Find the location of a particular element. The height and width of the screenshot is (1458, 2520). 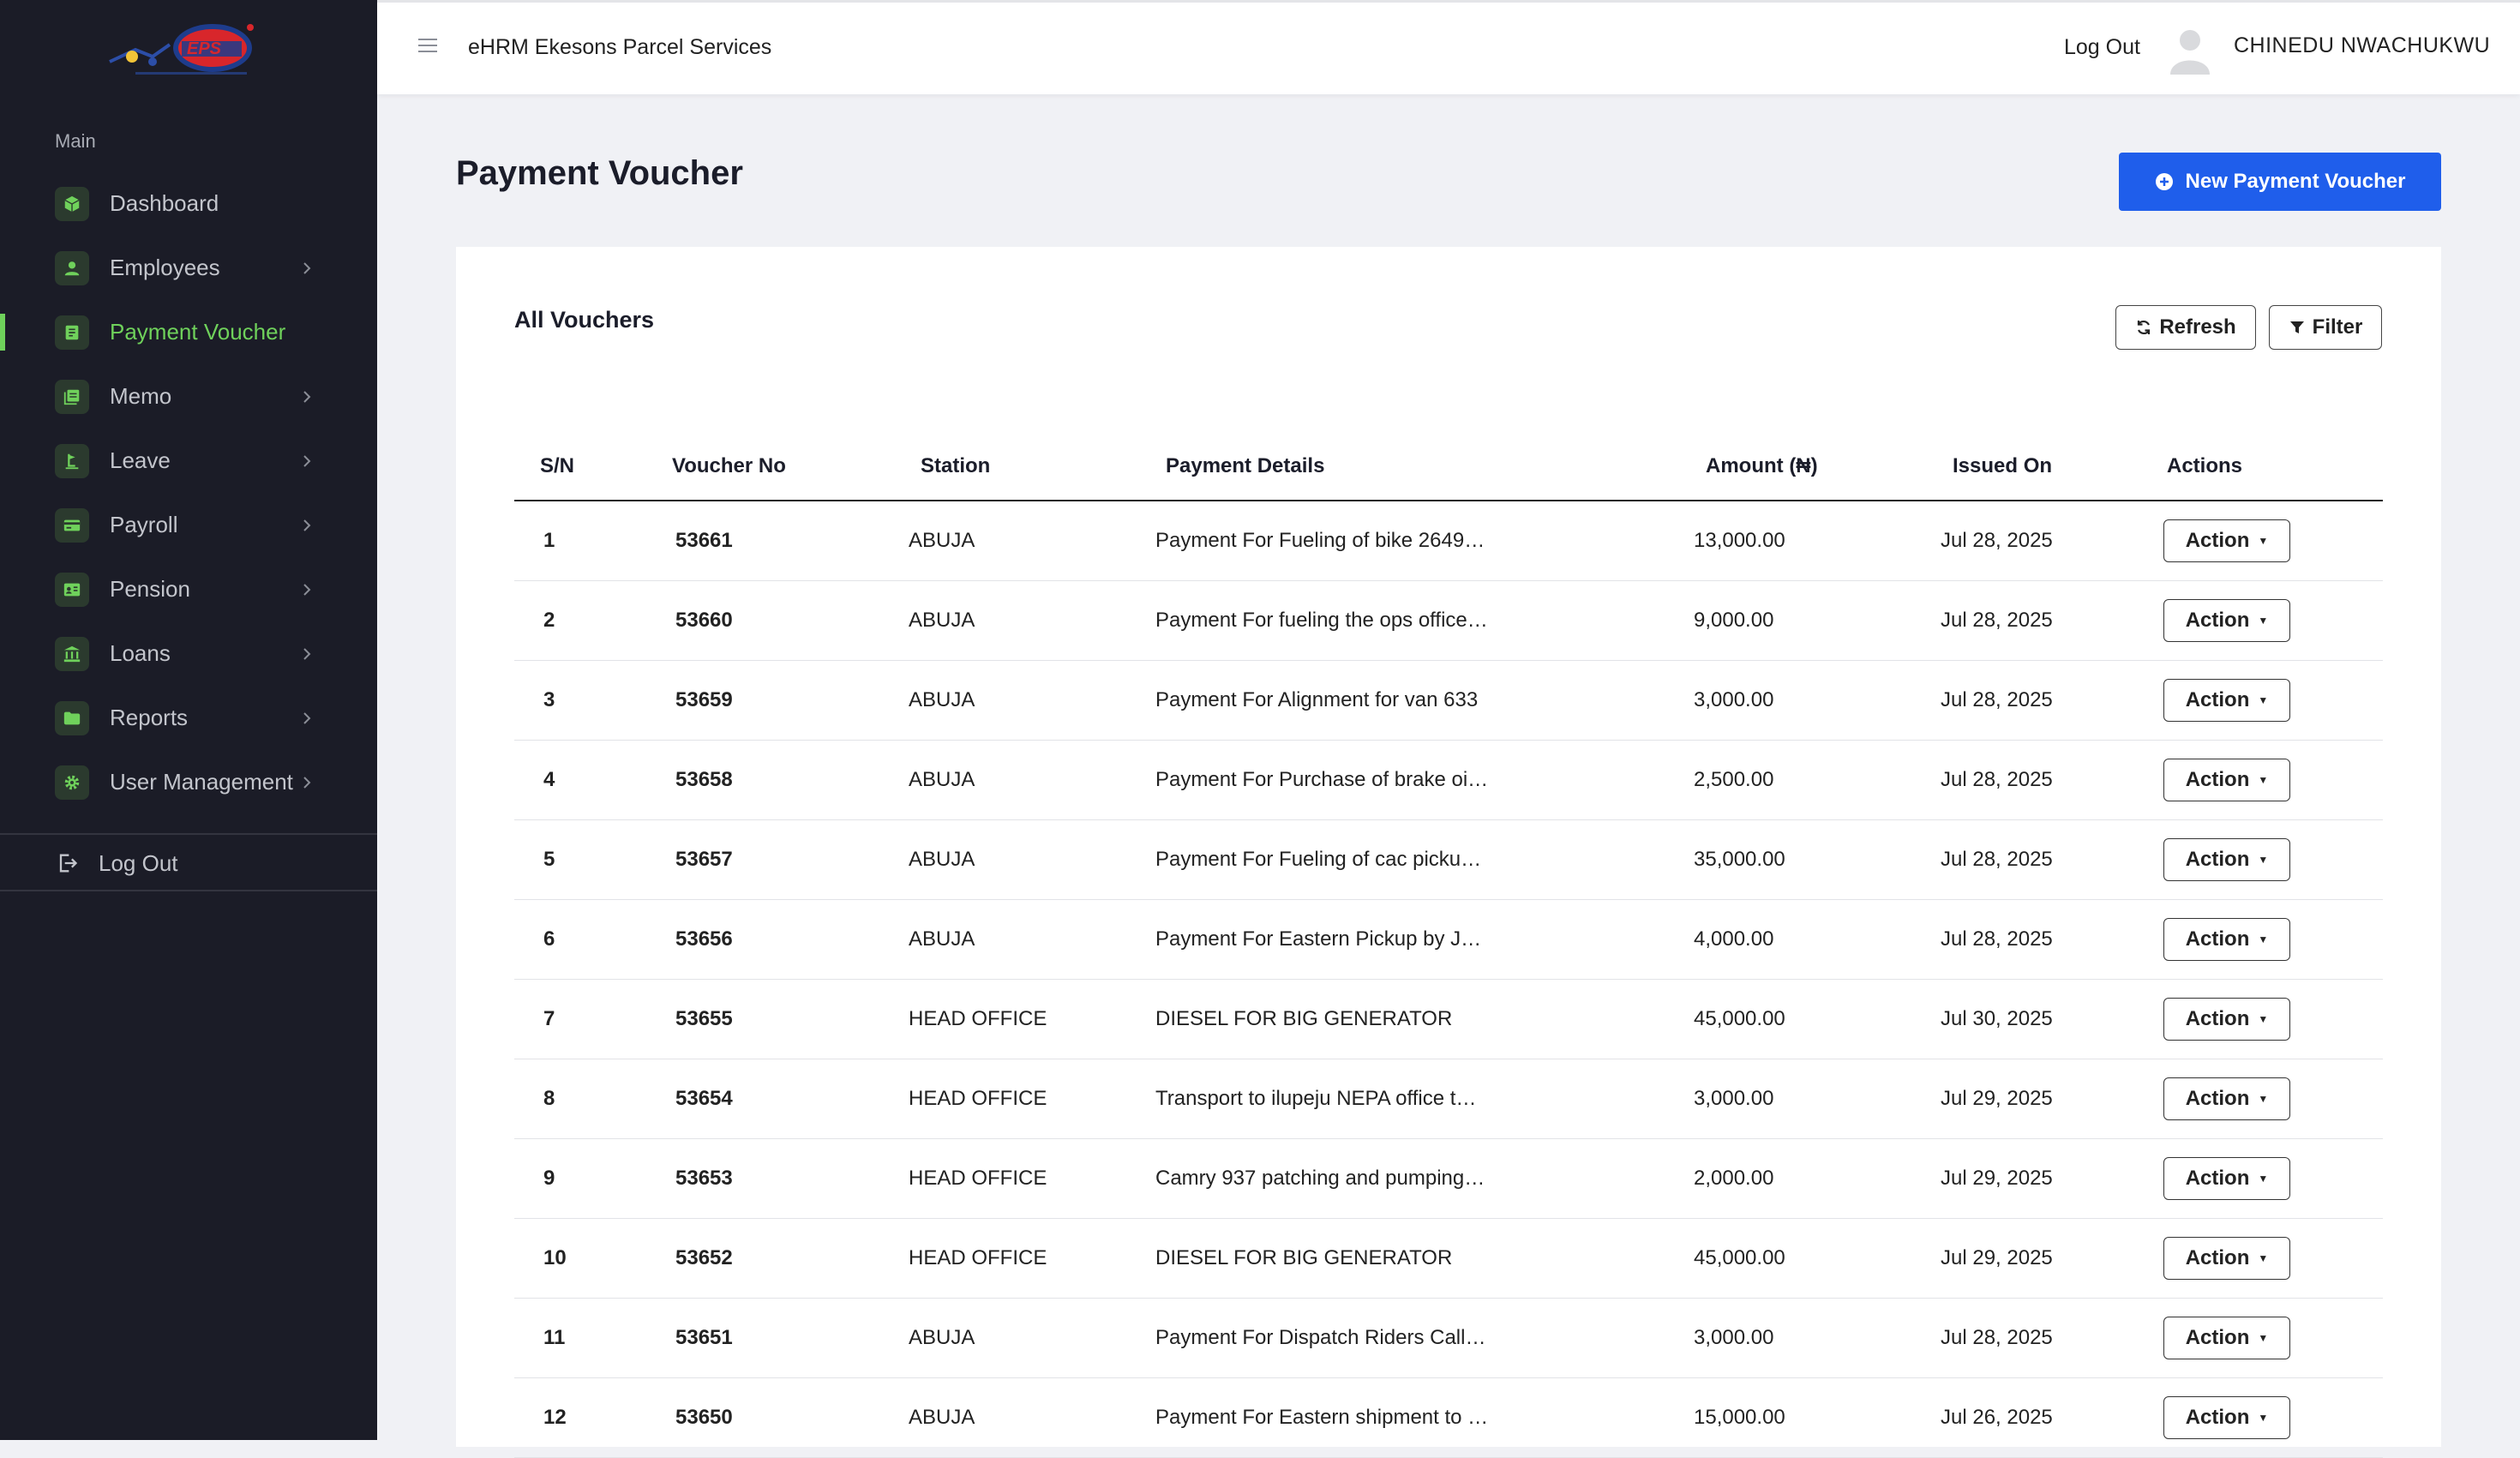

sidebar-item-label: Employees is located at coordinates (165, 267).